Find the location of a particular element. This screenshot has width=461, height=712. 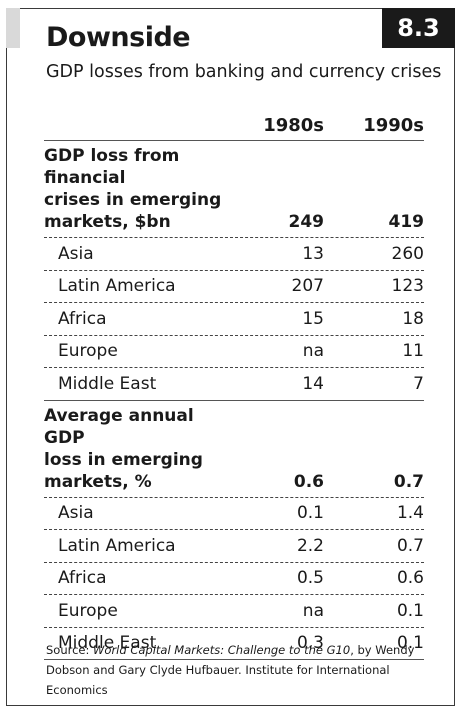

table-row: Latin America 2.2 0.7 is located at coordinates (234, 545).